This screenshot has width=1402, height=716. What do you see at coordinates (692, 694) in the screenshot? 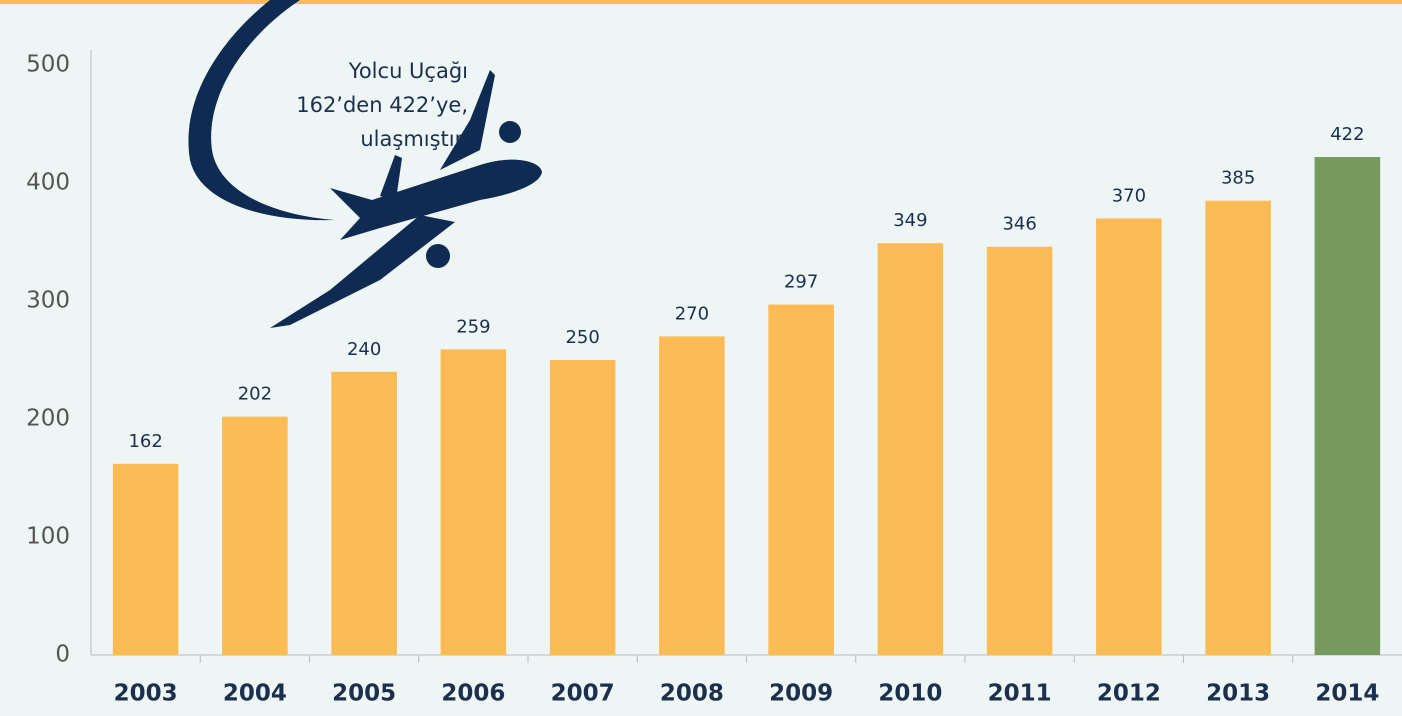
I see `x-tick-label: 2008` at bounding box center [692, 694].